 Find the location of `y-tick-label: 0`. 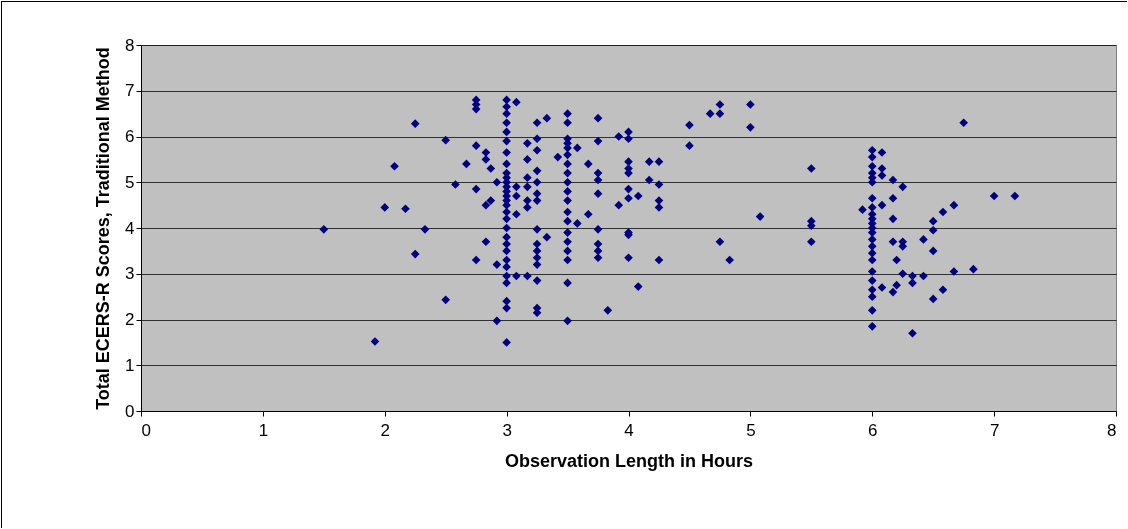

y-tick-label: 0 is located at coordinates (130, 411).